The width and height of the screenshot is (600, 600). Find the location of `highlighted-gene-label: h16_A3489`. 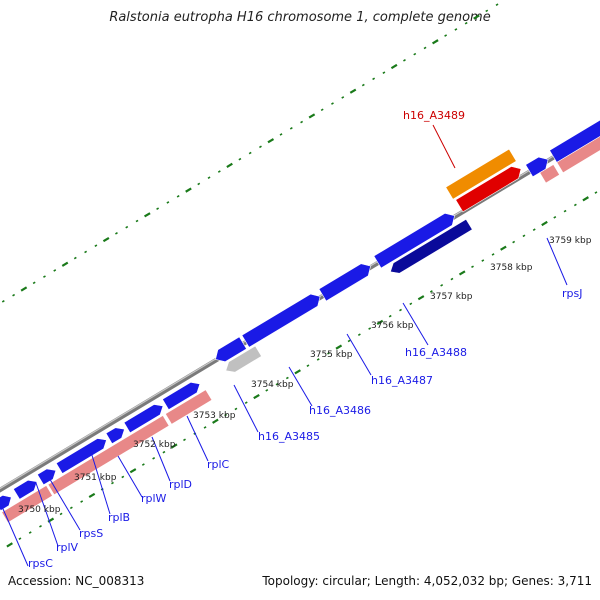

highlighted-gene-label: h16_A3489 is located at coordinates (434, 115).